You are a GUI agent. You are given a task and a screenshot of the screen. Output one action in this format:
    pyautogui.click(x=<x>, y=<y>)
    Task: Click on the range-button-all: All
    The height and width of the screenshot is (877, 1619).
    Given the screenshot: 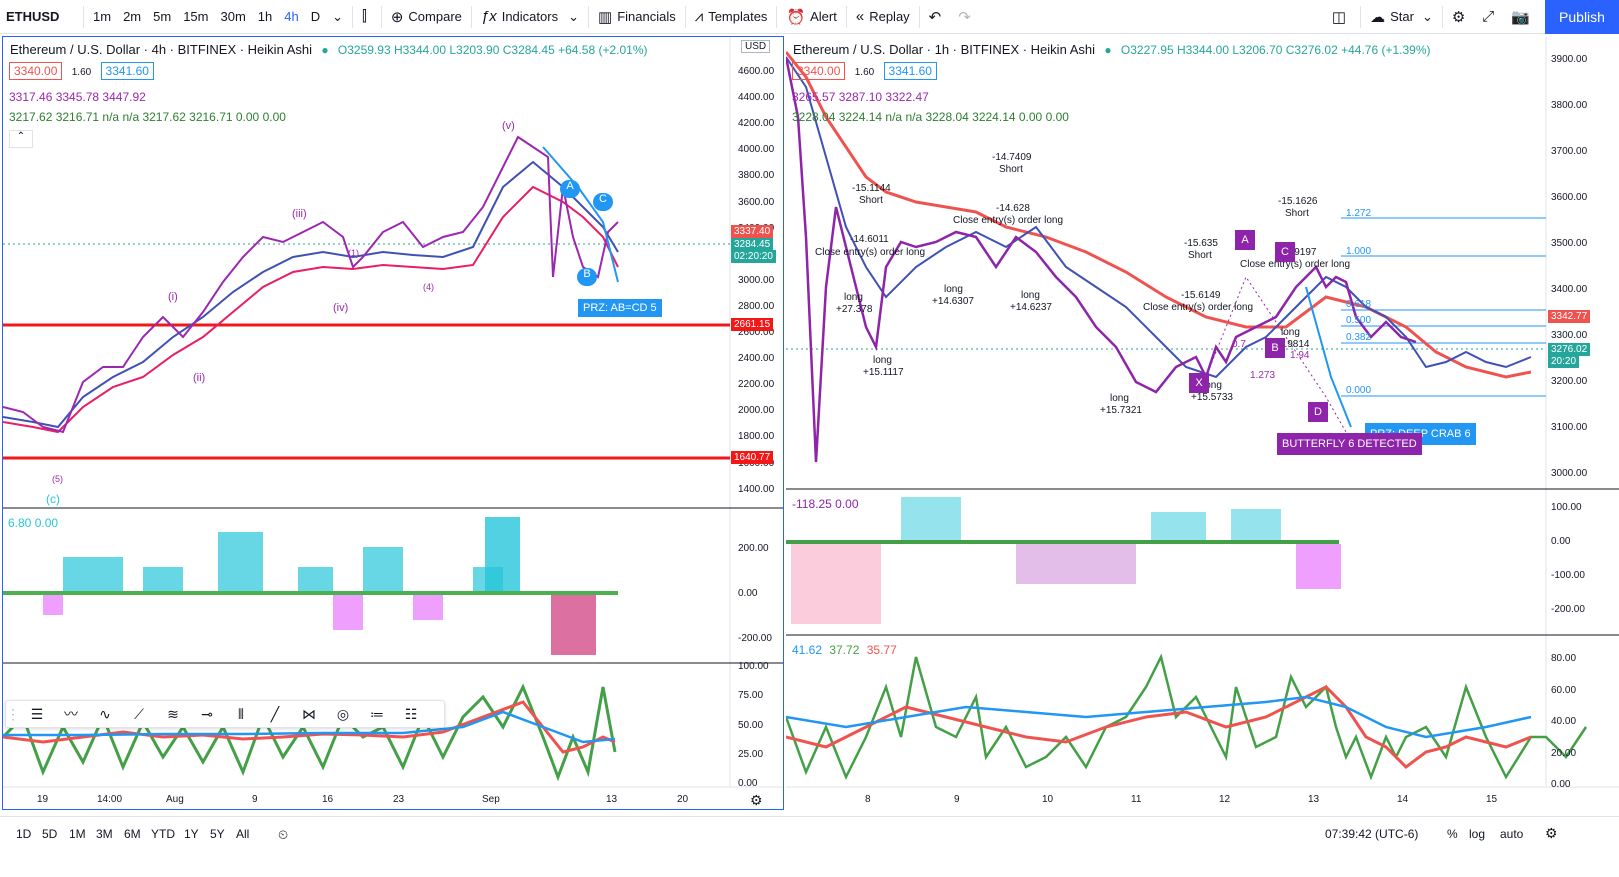 What is the action you would take?
    pyautogui.click(x=243, y=834)
    